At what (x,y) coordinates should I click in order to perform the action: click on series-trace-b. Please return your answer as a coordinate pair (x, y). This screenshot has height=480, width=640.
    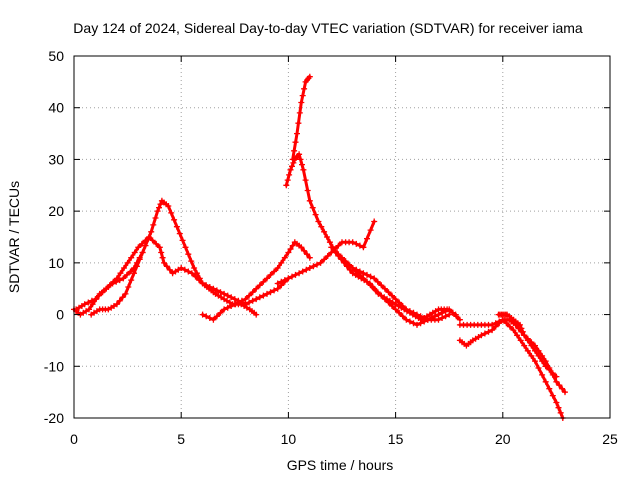
    Looking at the image, I should click on (182, 273).